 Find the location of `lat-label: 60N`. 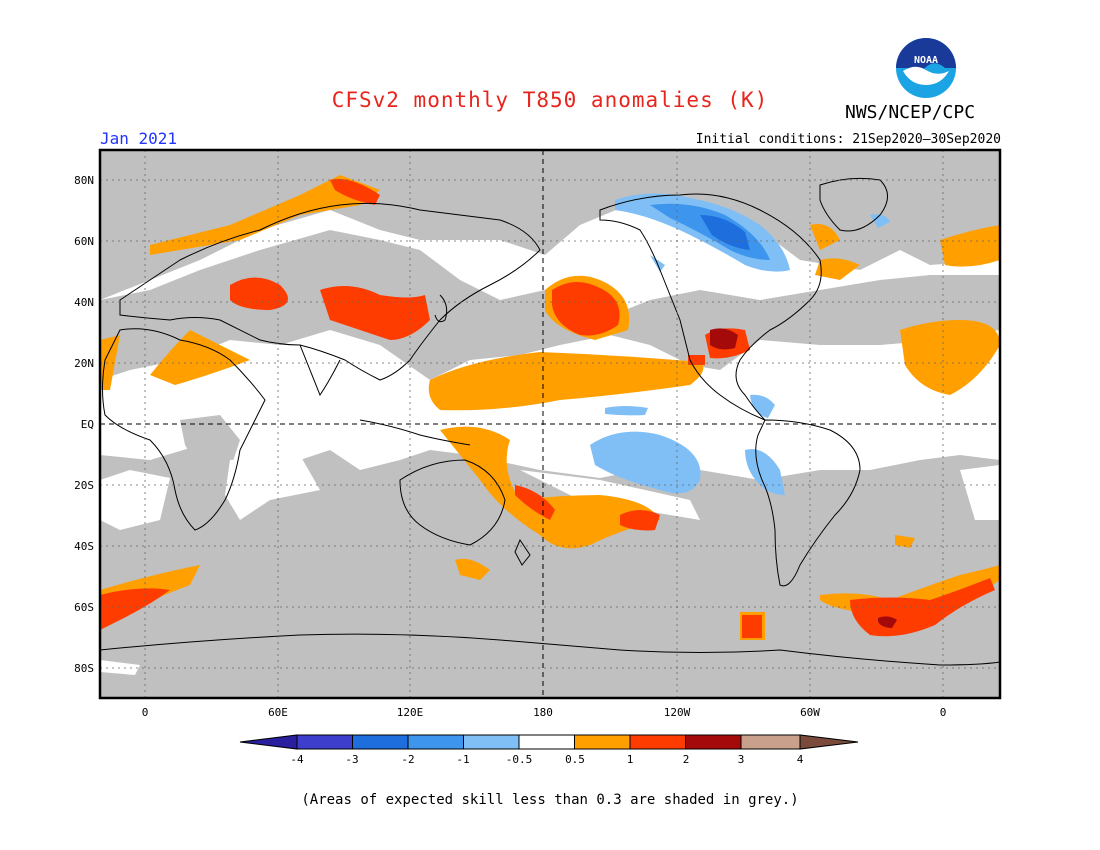

lat-label: 60N is located at coordinates (84, 241).